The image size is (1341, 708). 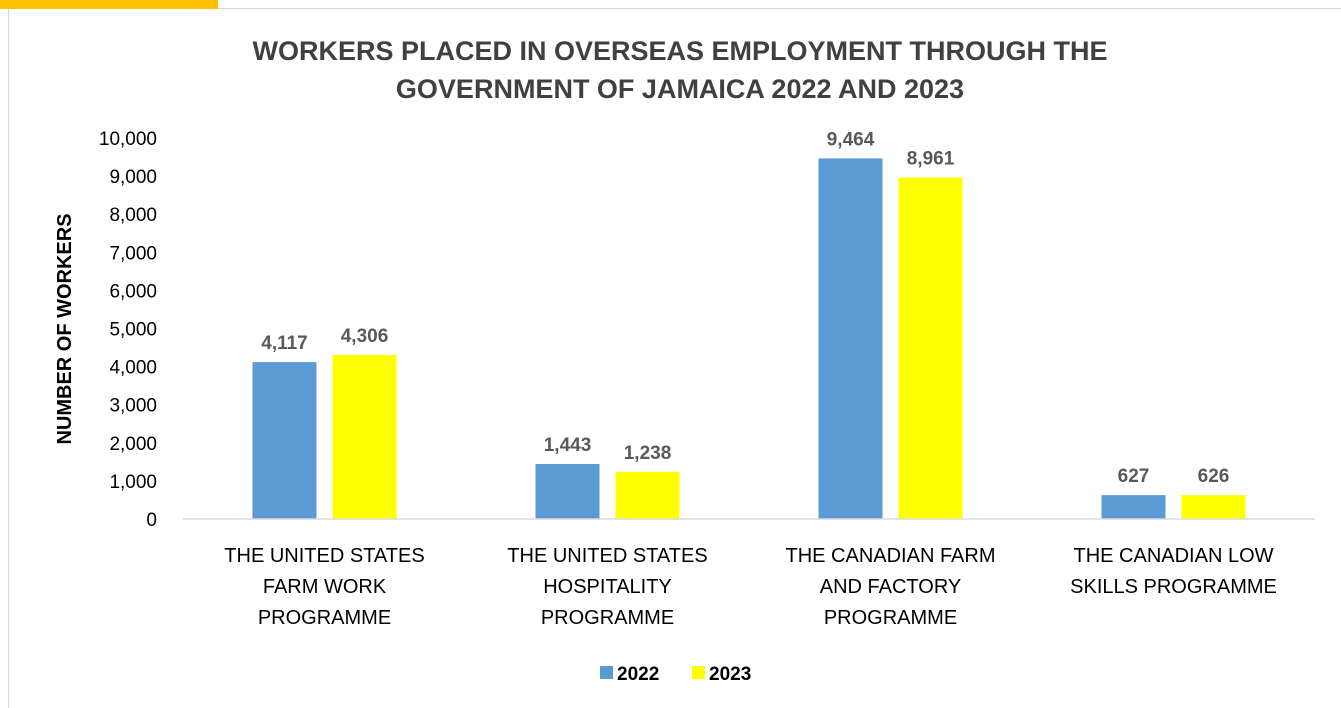 What do you see at coordinates (730, 674) in the screenshot?
I see `legend-label-2023: 2023` at bounding box center [730, 674].